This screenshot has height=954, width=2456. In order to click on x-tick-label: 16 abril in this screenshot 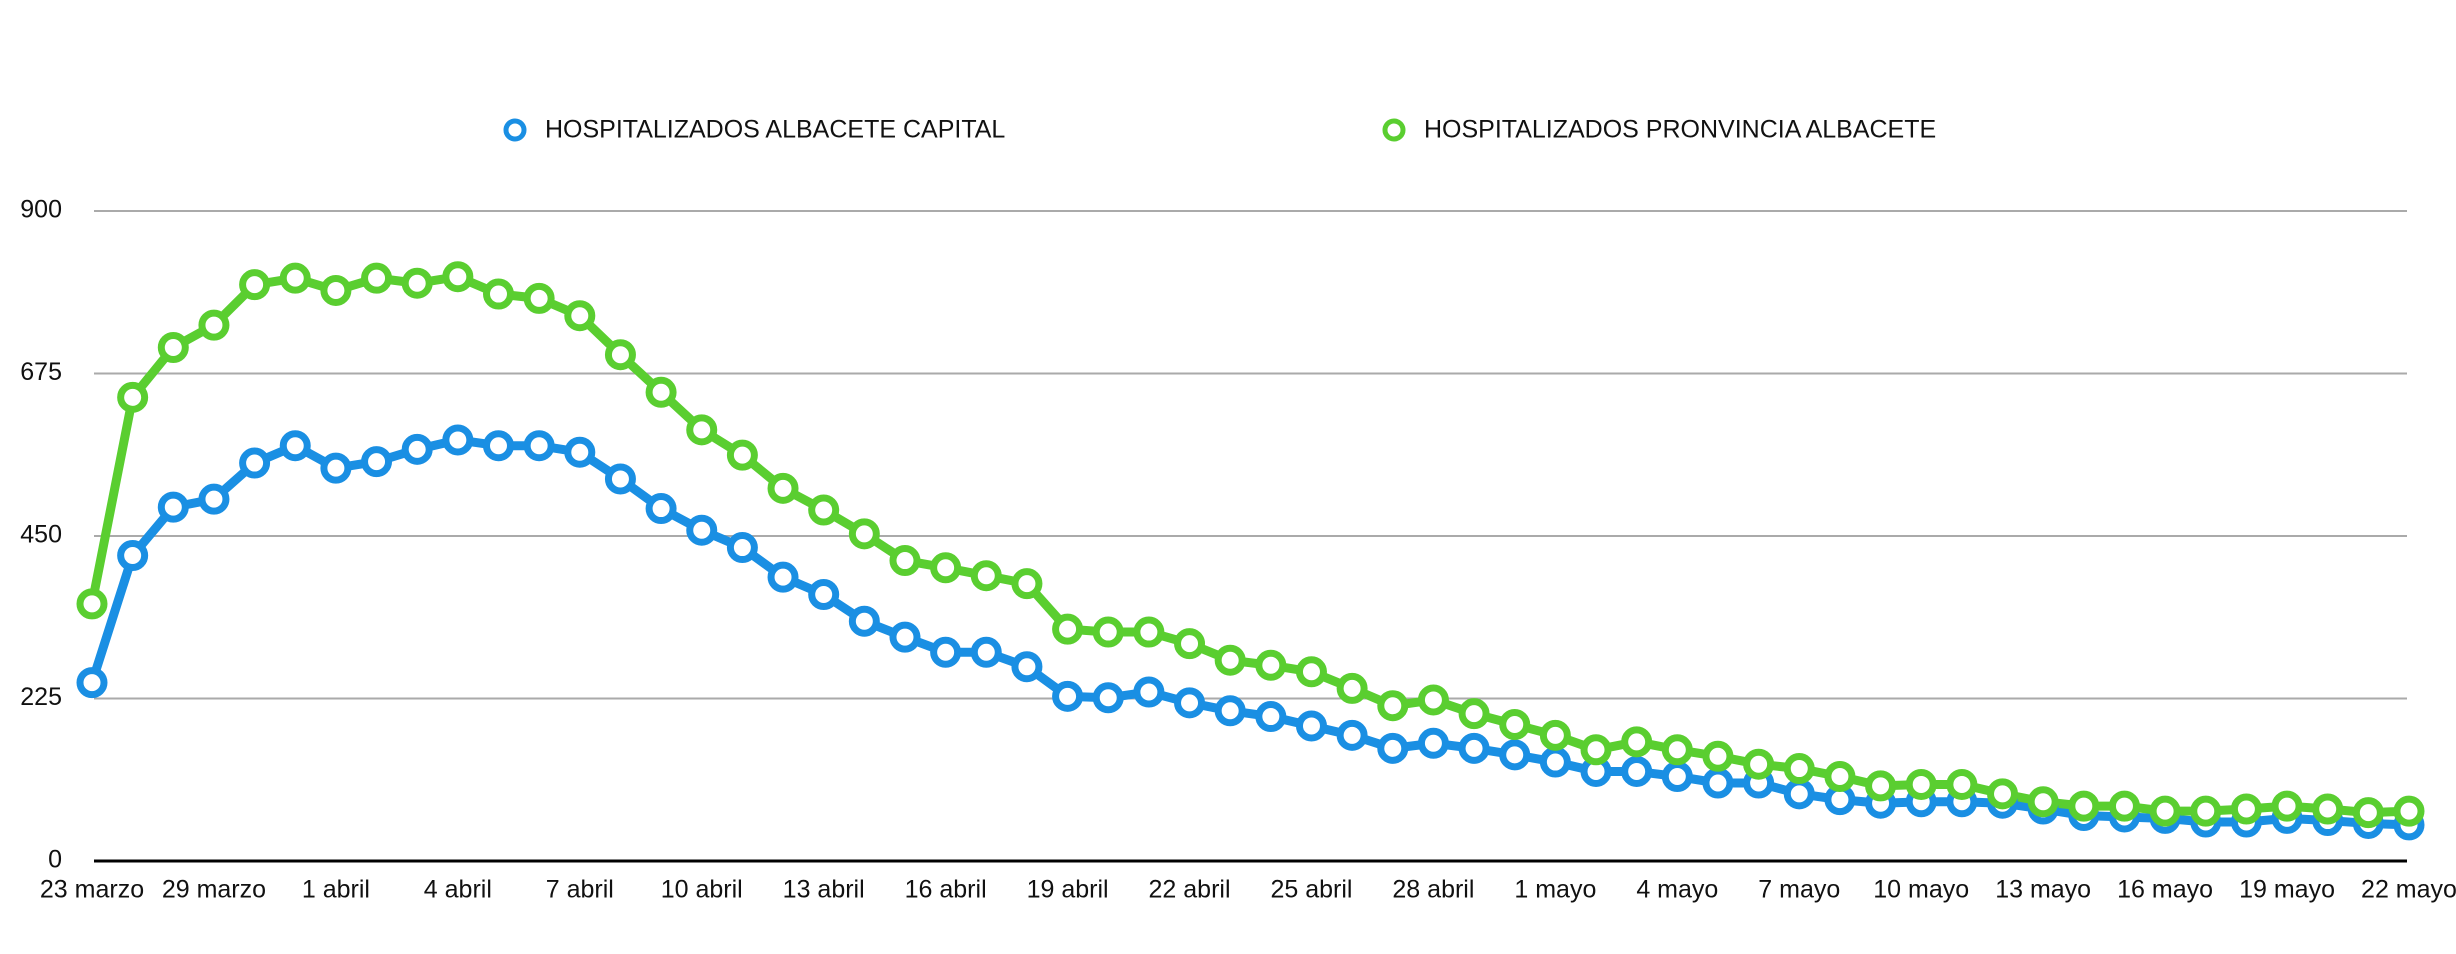, I will do `click(946, 890)`.